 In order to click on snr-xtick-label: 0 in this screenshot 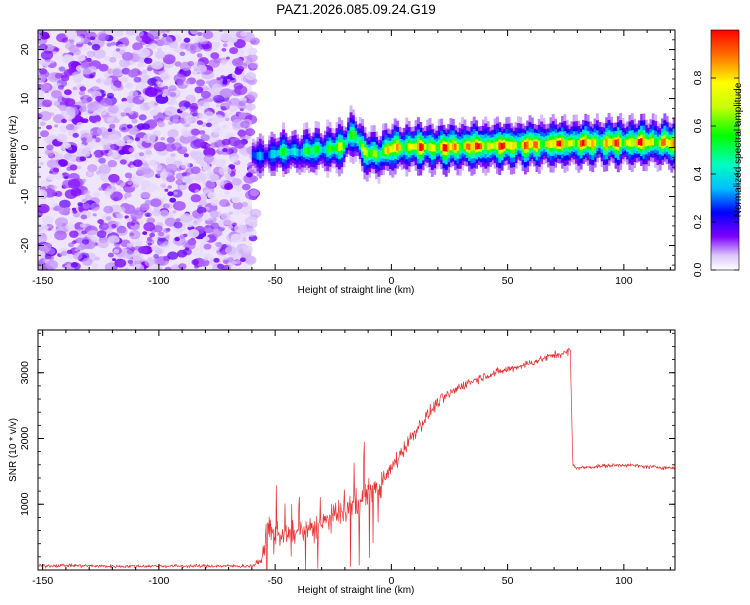, I will do `click(391, 581)`.